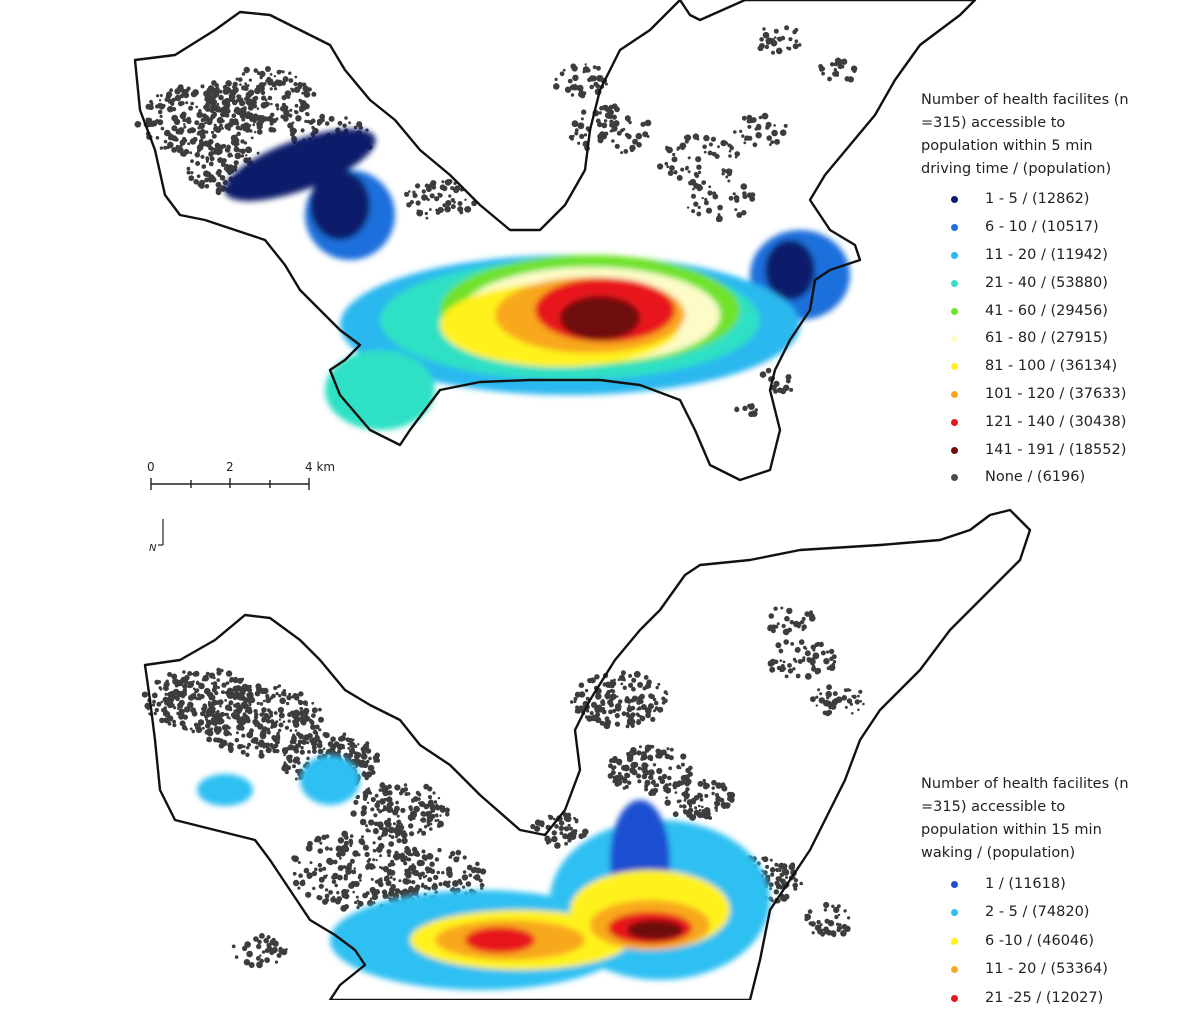  Describe the element at coordinates (151, 467) in the screenshot. I see `scale-label-0: 0` at that location.